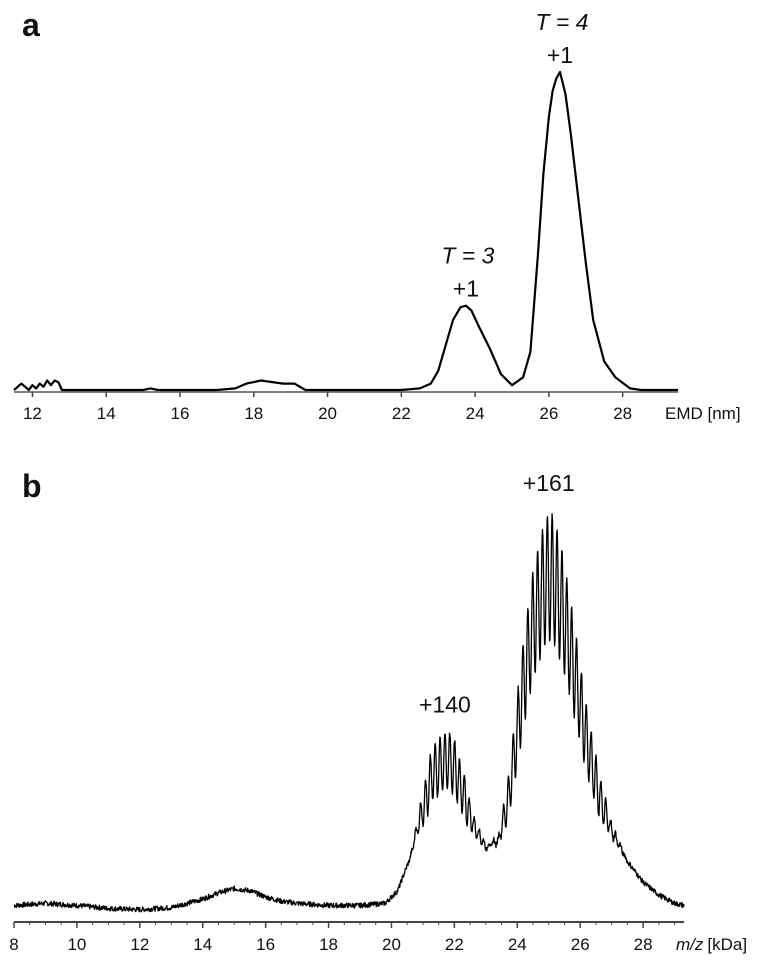  Describe the element at coordinates (517, 944) in the screenshot. I see `panel-b-tick-label-24: 24` at that location.